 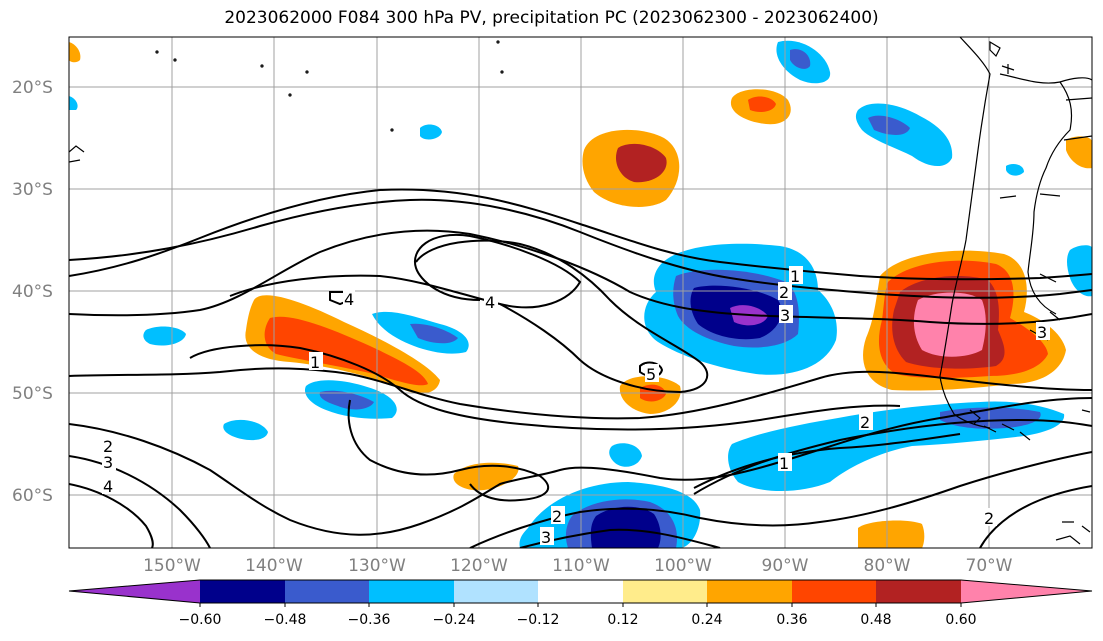 What do you see at coordinates (479, 566) in the screenshot?
I see `lon-label: 120°W` at bounding box center [479, 566].